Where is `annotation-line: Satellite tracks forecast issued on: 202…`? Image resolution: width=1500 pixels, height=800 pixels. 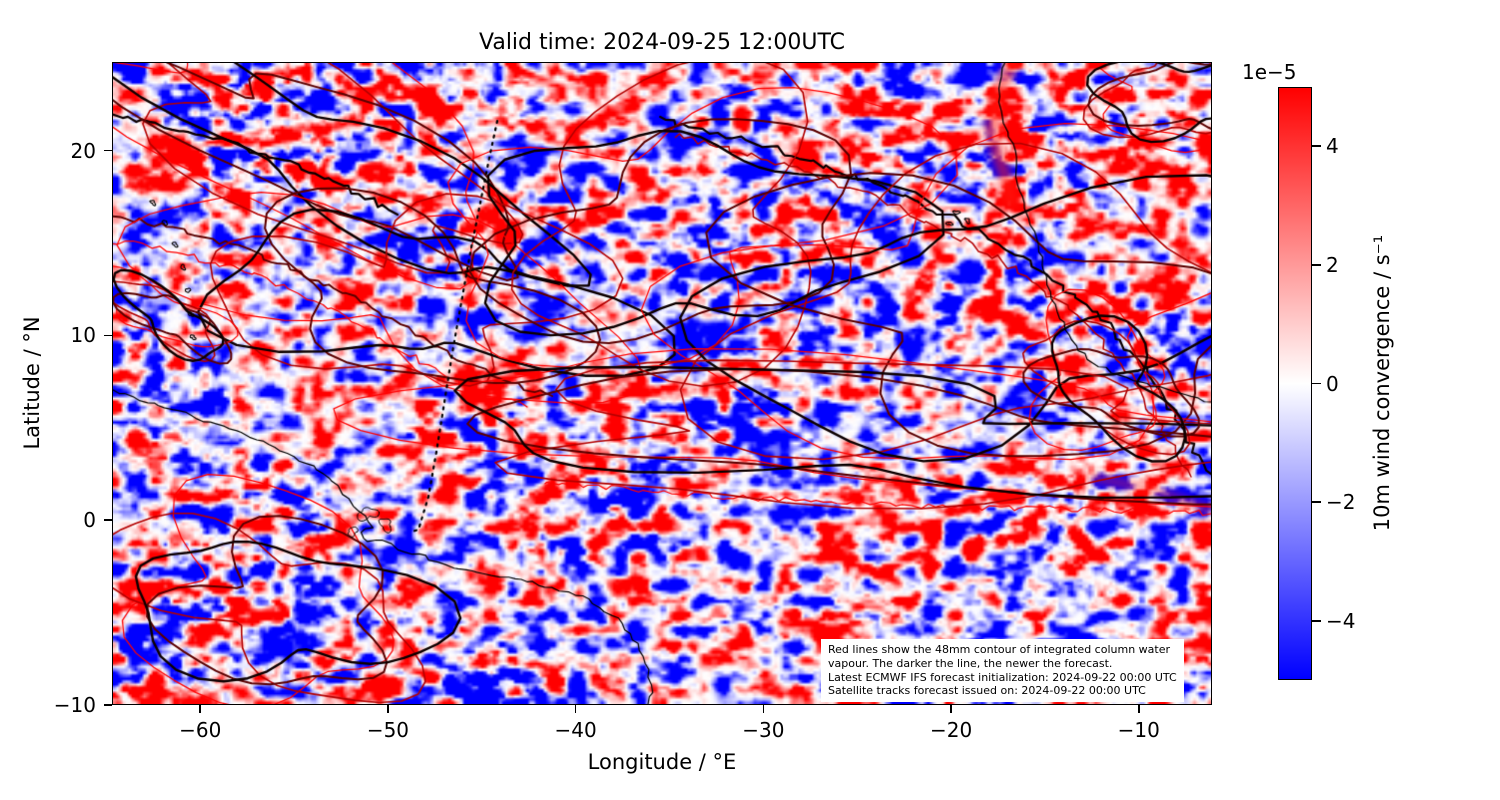 annotation-line: Satellite tracks forecast issued on: 202… is located at coordinates (987, 691).